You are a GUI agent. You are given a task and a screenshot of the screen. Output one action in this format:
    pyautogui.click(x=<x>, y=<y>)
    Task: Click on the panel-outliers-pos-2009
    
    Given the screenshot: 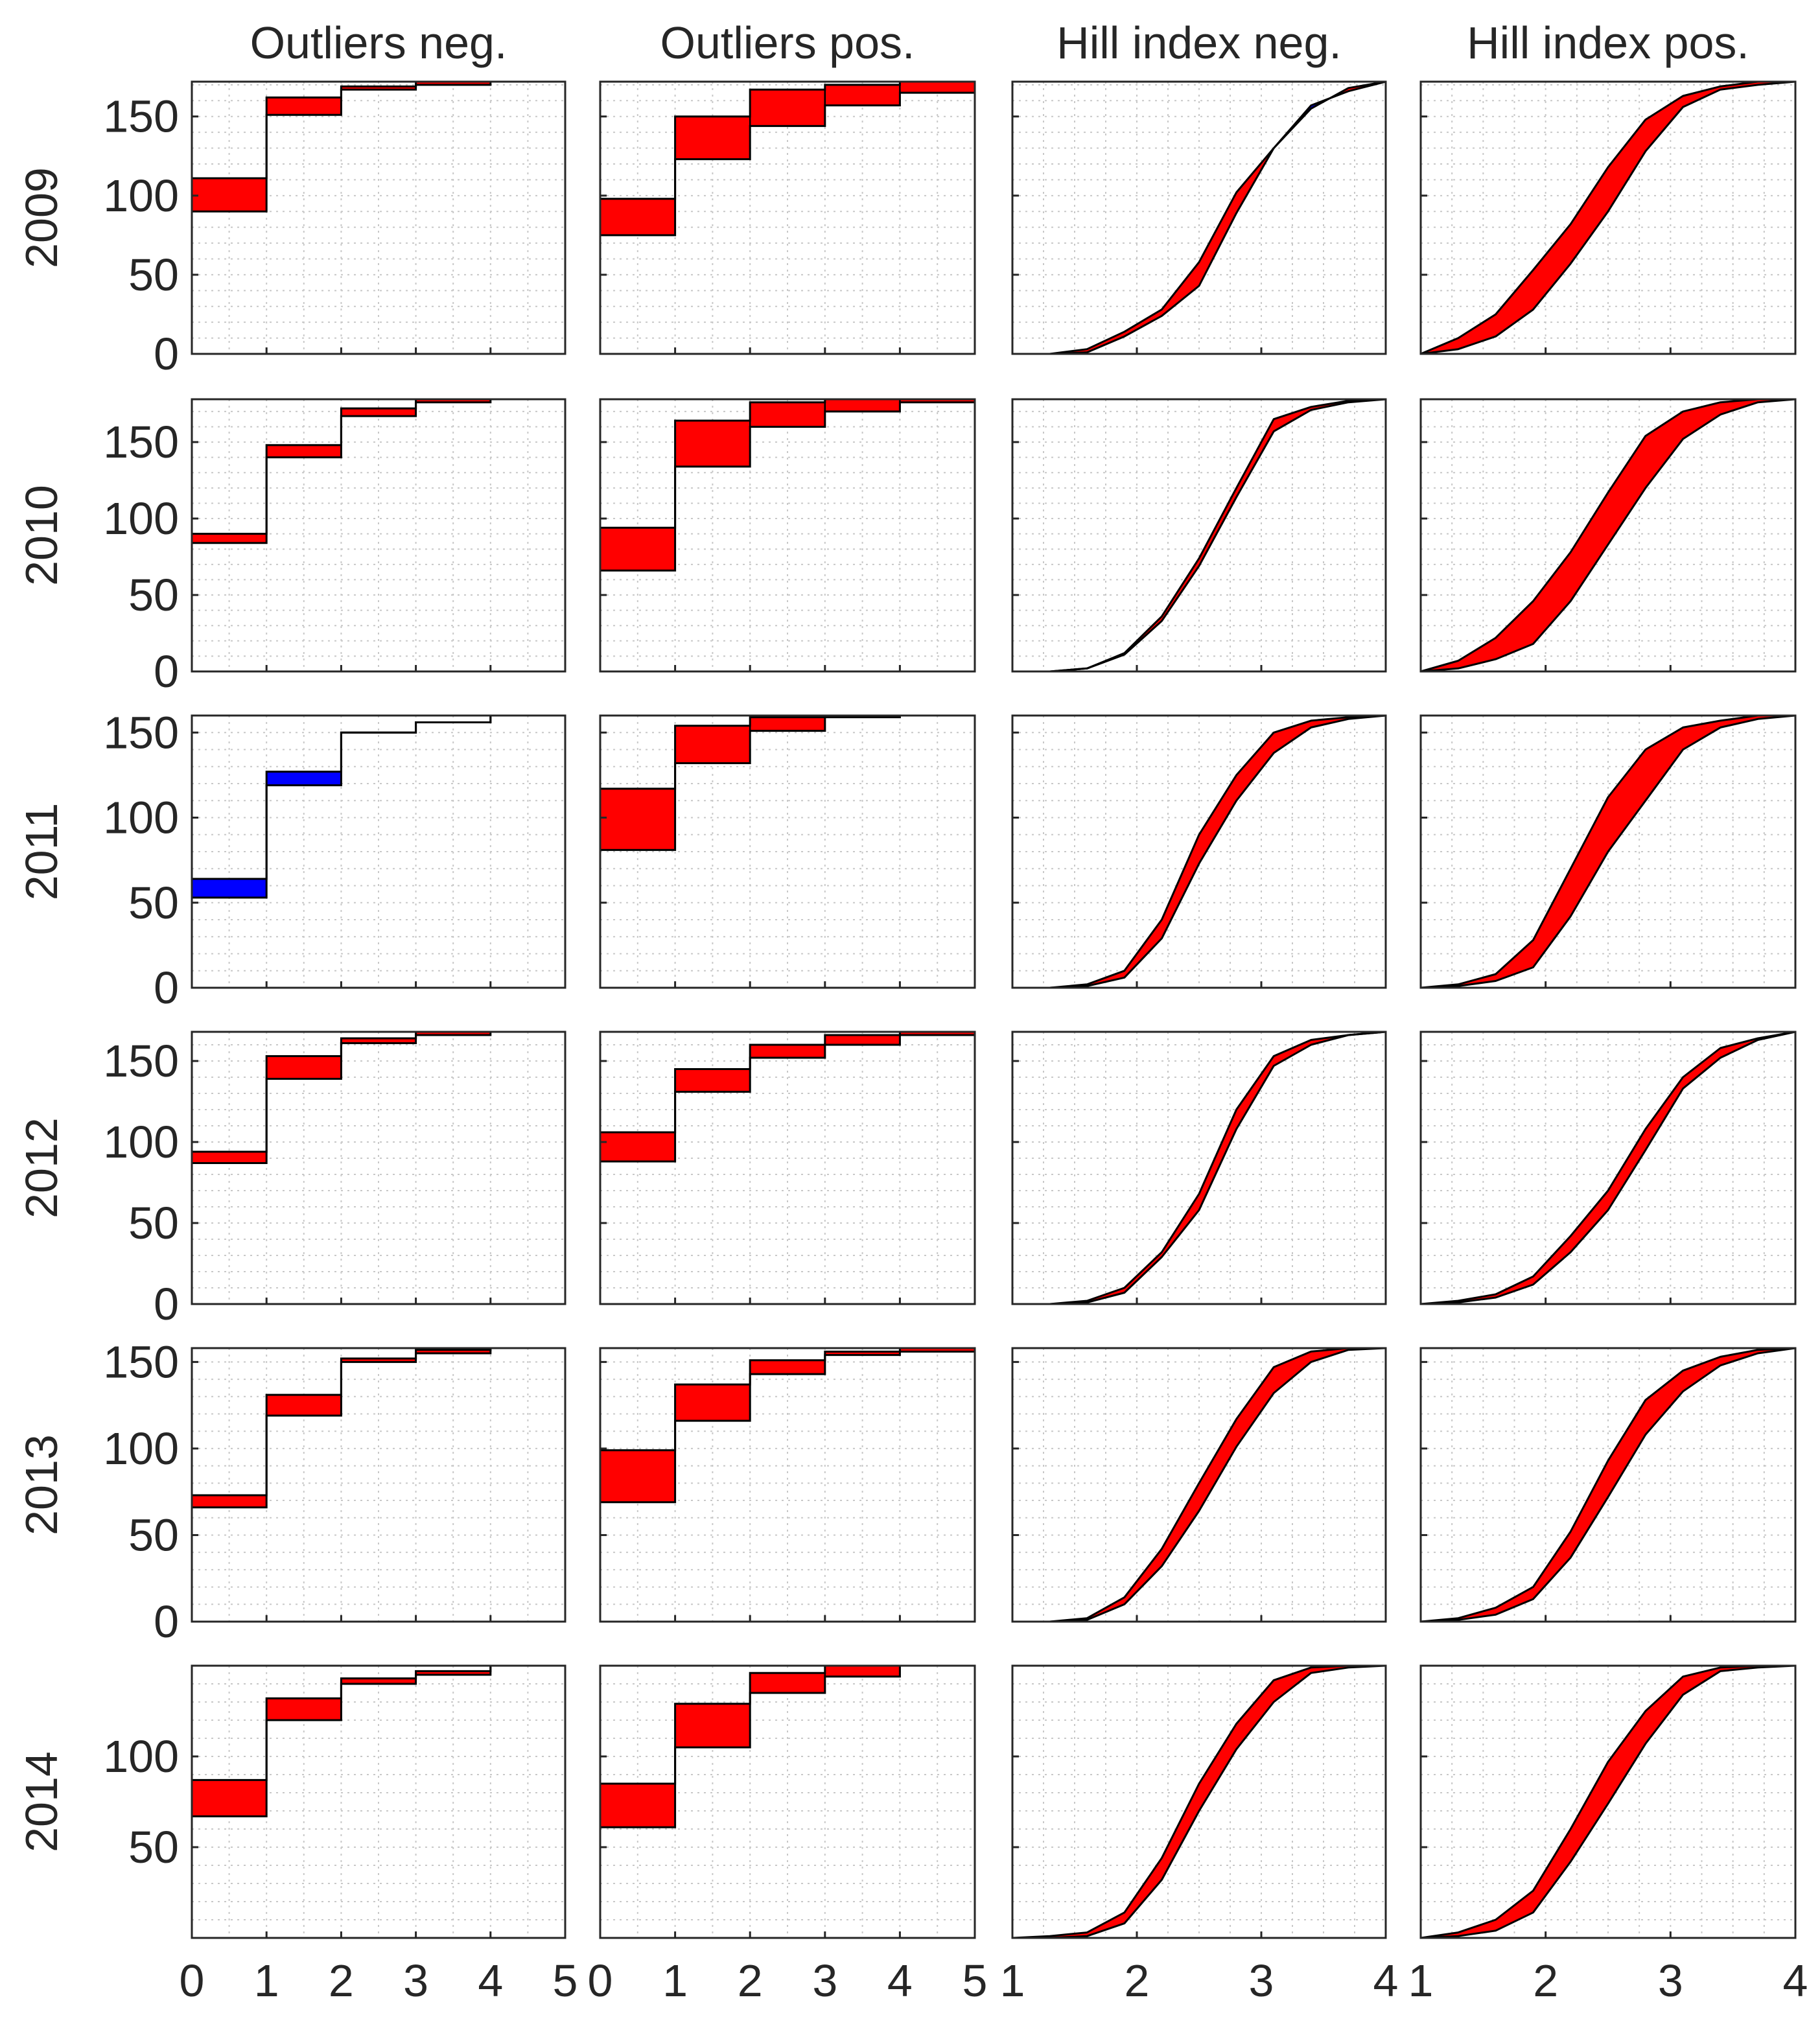 What is the action you would take?
    pyautogui.click(x=787, y=218)
    